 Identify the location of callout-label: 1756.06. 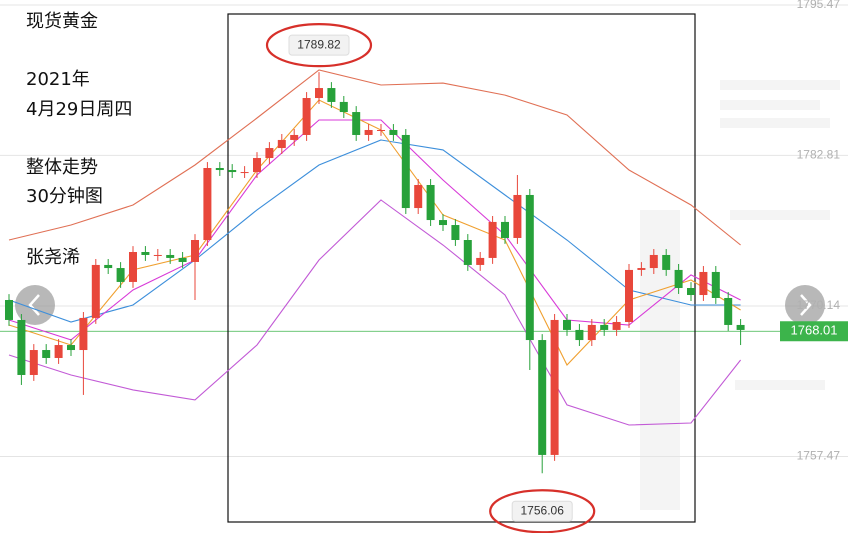
(543, 510).